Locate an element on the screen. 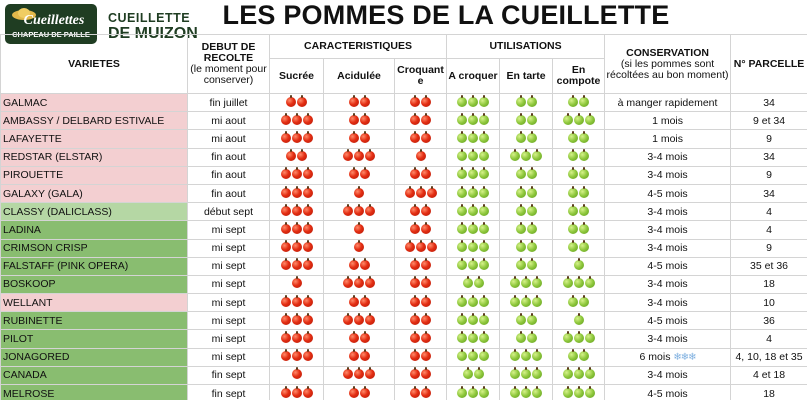 The width and height of the screenshot is (807, 400). table-row: LADINA mi sept 3-4 mois 4 is located at coordinates (403, 230).